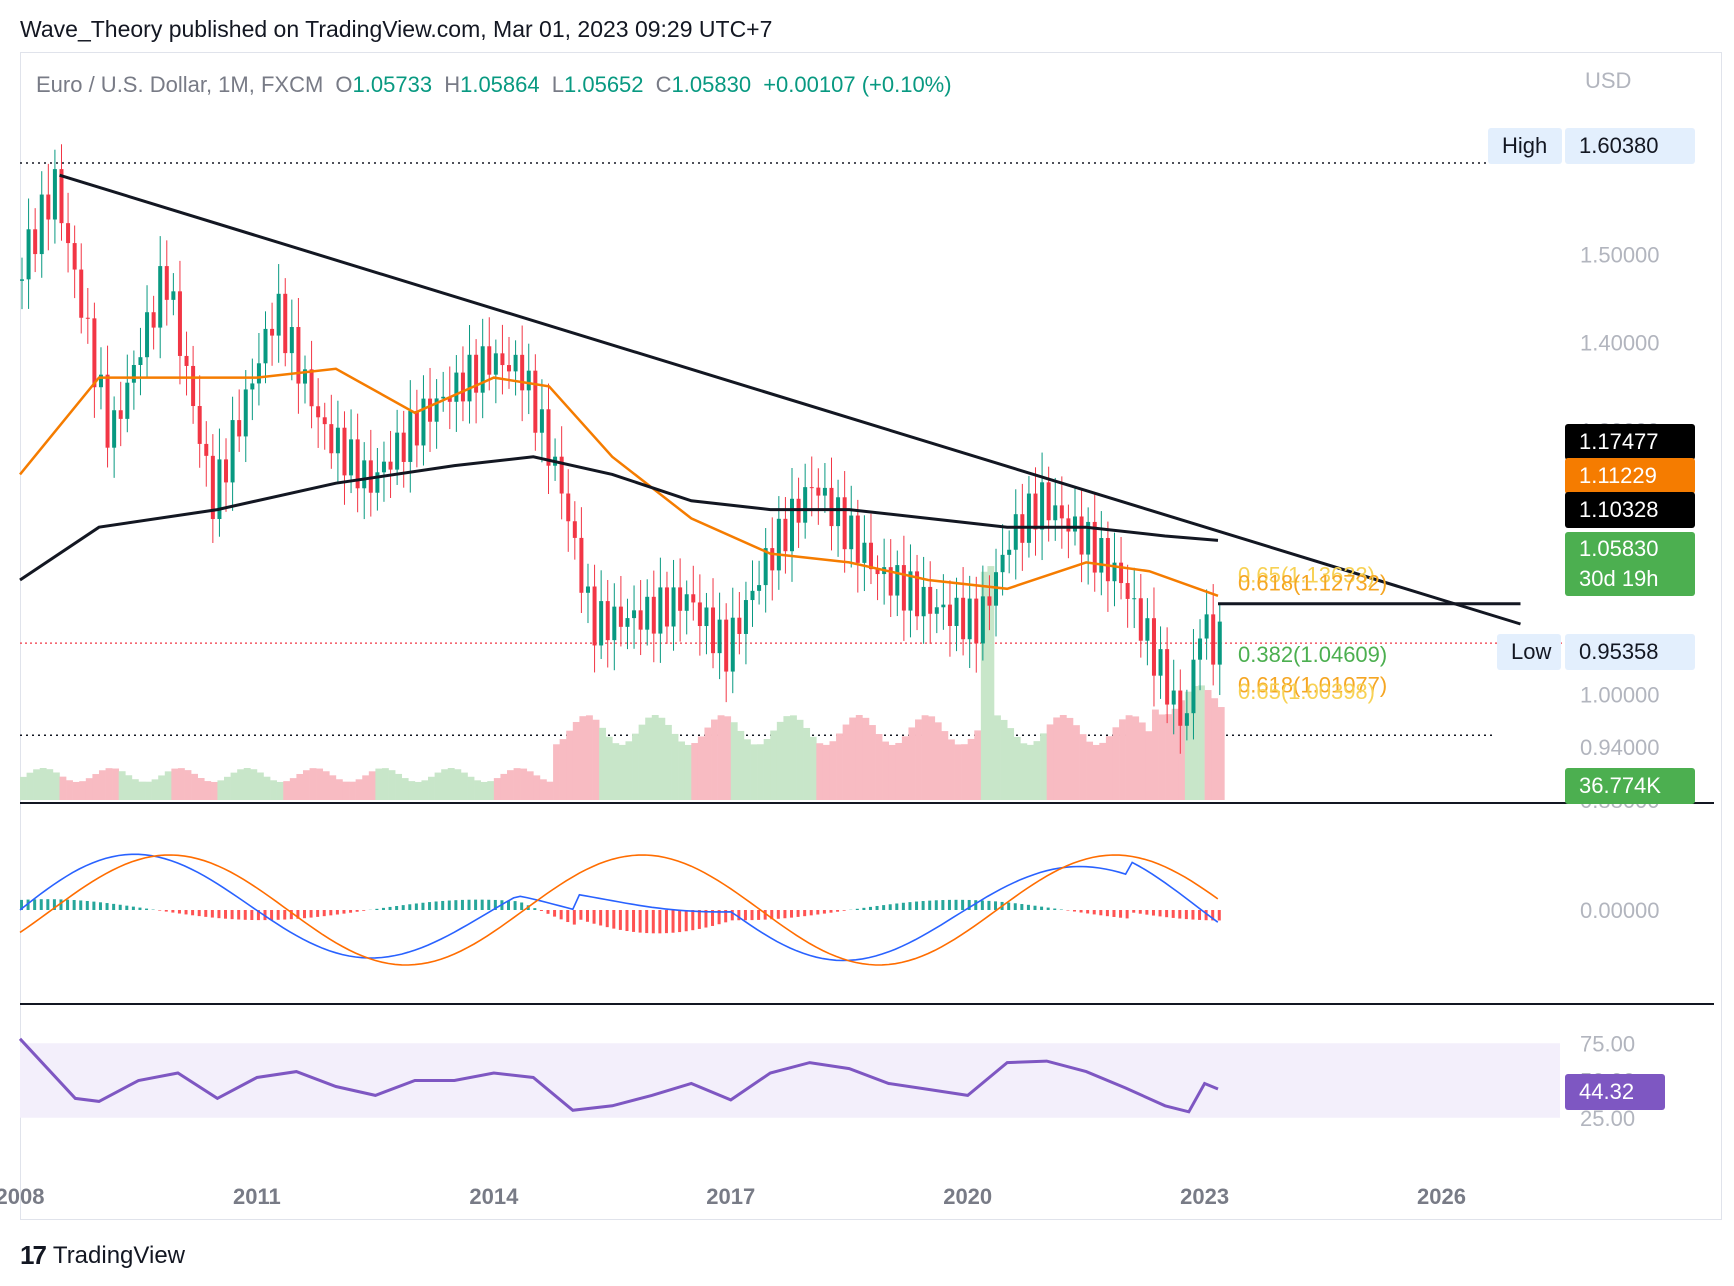  I want to click on time-axis-tick: 2023, so click(1204, 1196).